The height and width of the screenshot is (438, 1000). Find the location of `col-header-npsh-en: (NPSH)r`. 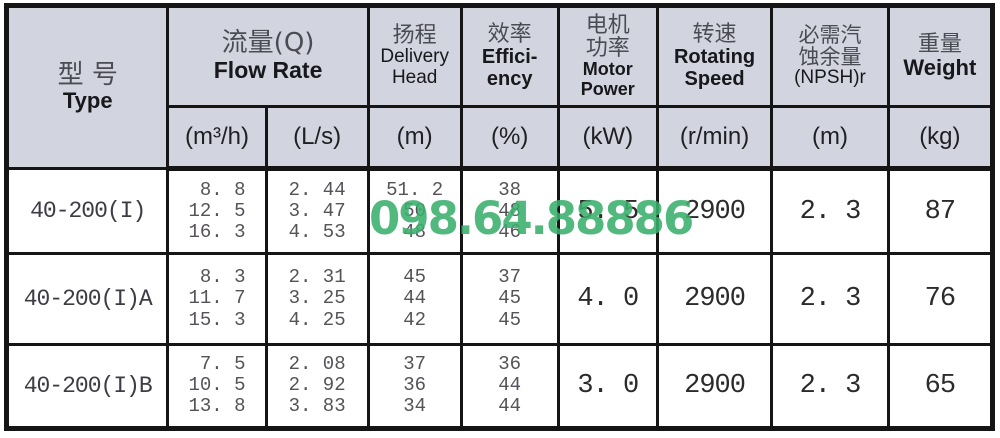

col-header-npsh-en: (NPSH)r is located at coordinates (830, 78).